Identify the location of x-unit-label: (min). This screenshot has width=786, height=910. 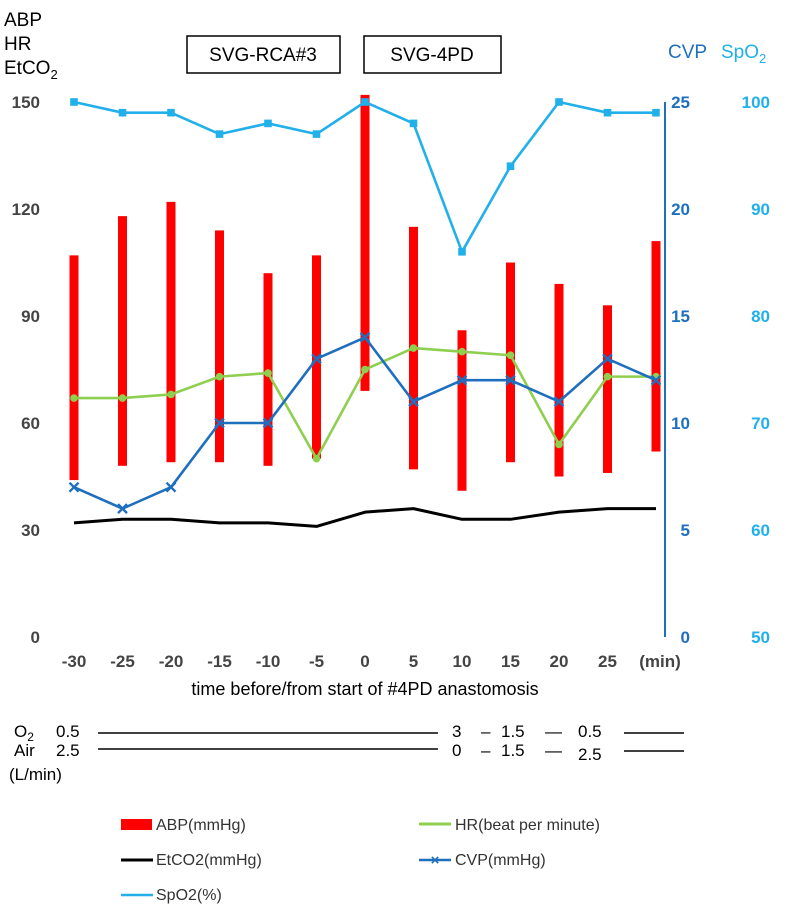
(660, 661).